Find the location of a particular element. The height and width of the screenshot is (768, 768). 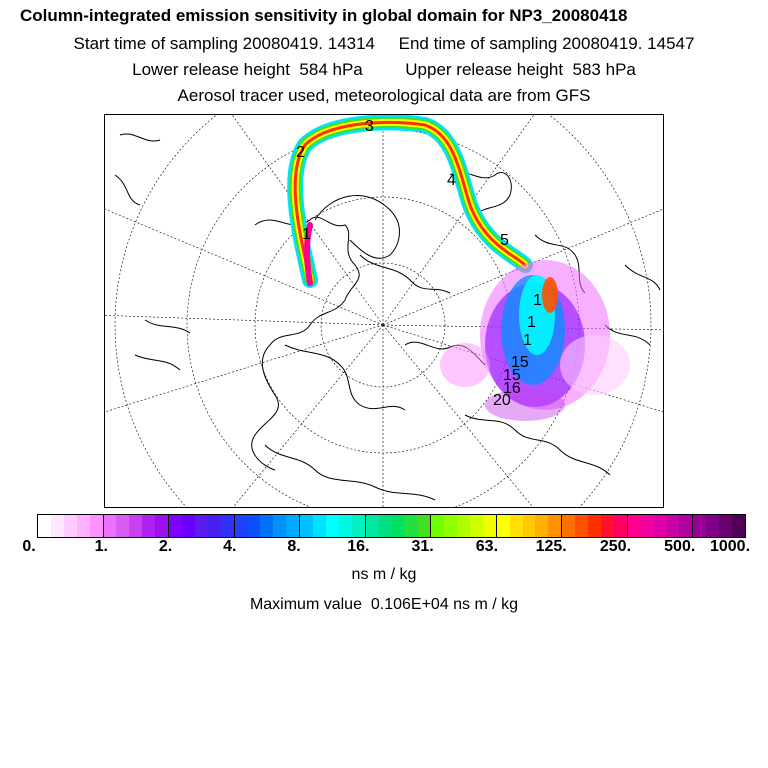

colorbar-tick-label: 125. is located at coordinates (551, 546).